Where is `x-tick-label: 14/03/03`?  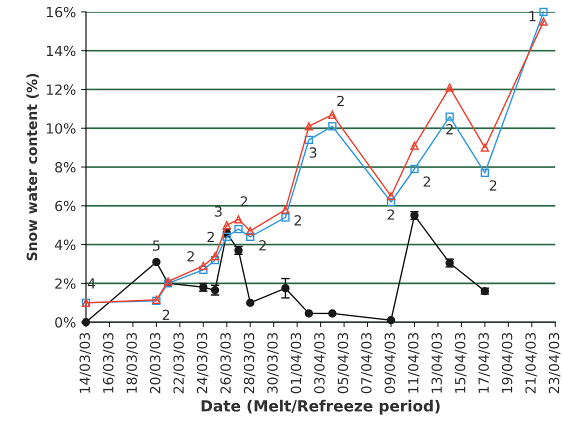 x-tick-label: 14/03/03 is located at coordinates (86, 362).